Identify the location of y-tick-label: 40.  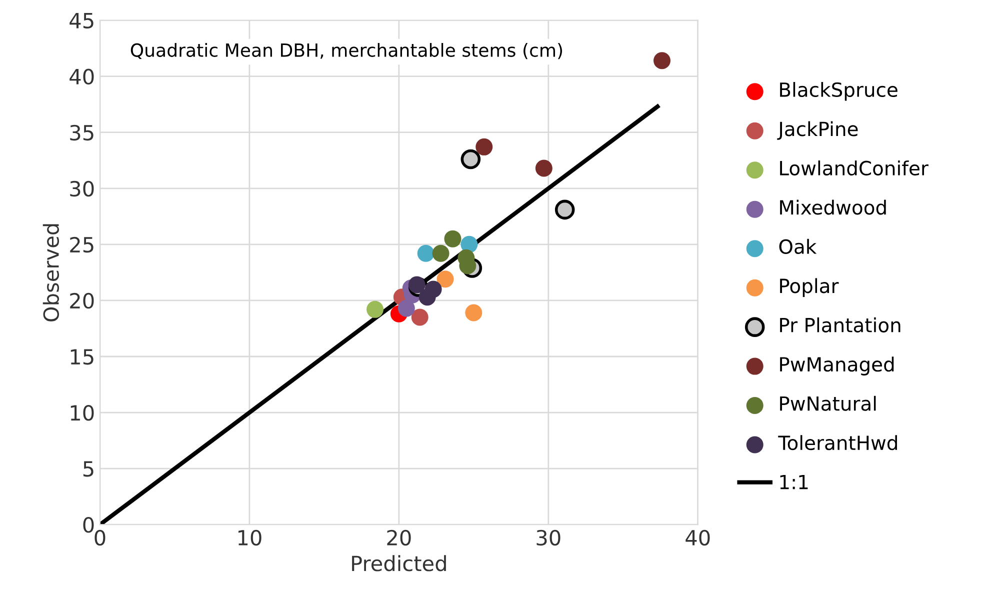
(82, 76).